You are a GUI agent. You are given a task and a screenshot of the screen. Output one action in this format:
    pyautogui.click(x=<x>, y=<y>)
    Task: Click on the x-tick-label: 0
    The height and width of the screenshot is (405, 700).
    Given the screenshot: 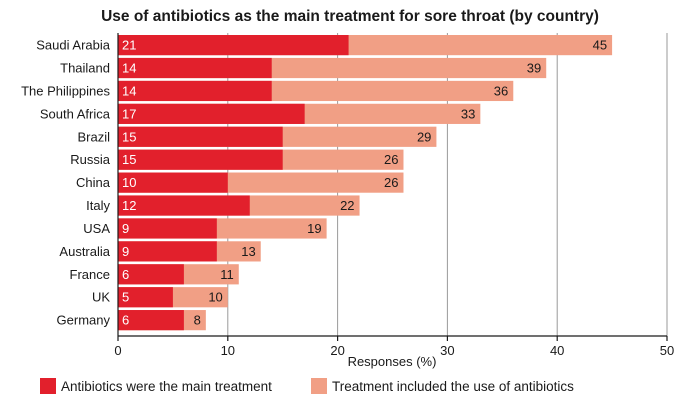 What is the action you would take?
    pyautogui.click(x=117, y=350)
    